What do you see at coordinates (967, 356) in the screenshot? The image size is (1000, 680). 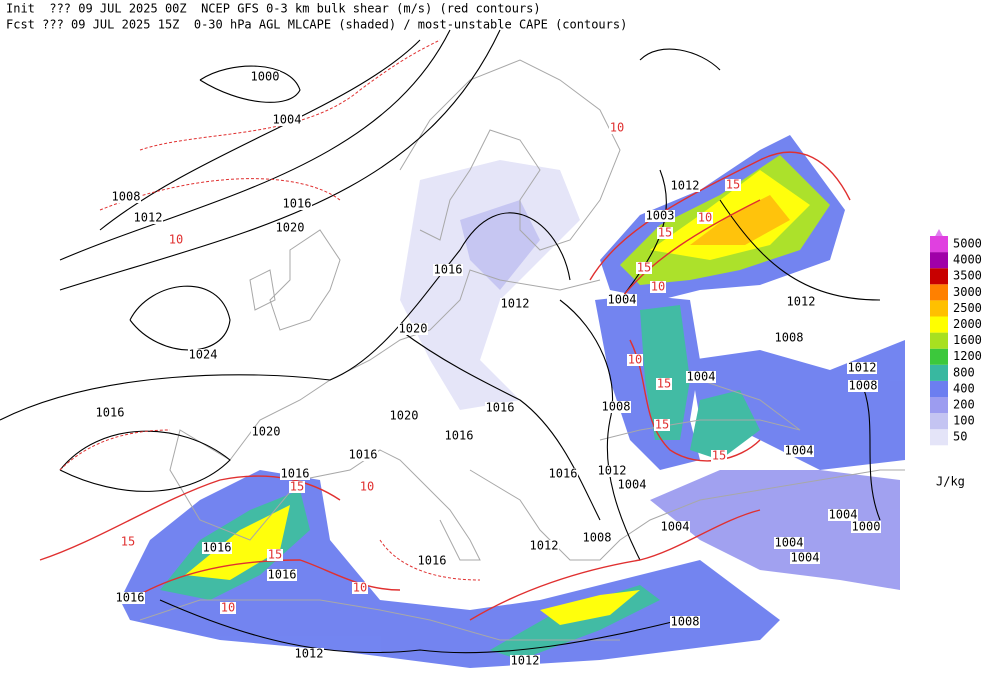 I see `legend-label: 1200` at bounding box center [967, 356].